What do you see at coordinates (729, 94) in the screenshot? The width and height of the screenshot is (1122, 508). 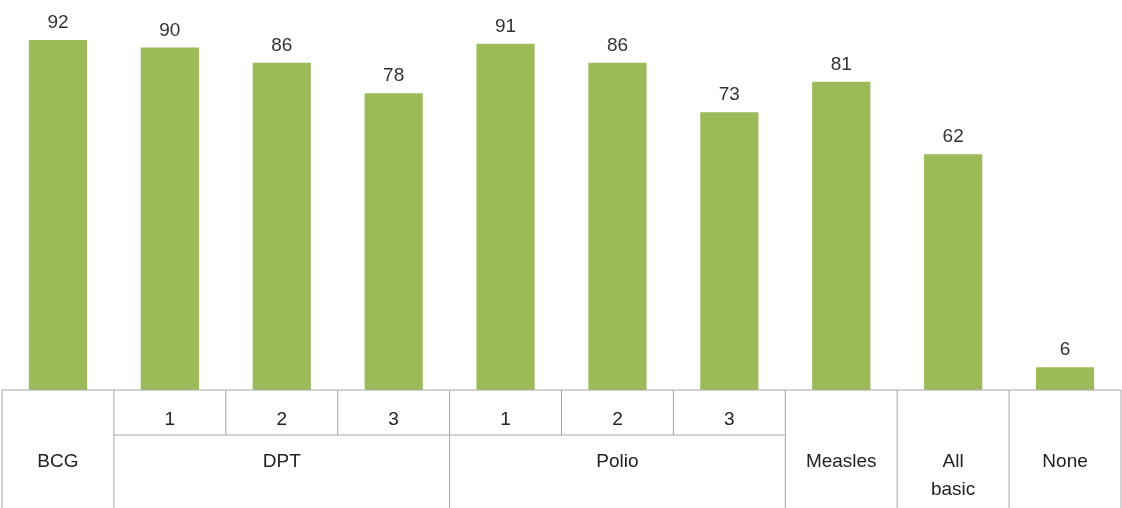 I see `data-label: 73` at bounding box center [729, 94].